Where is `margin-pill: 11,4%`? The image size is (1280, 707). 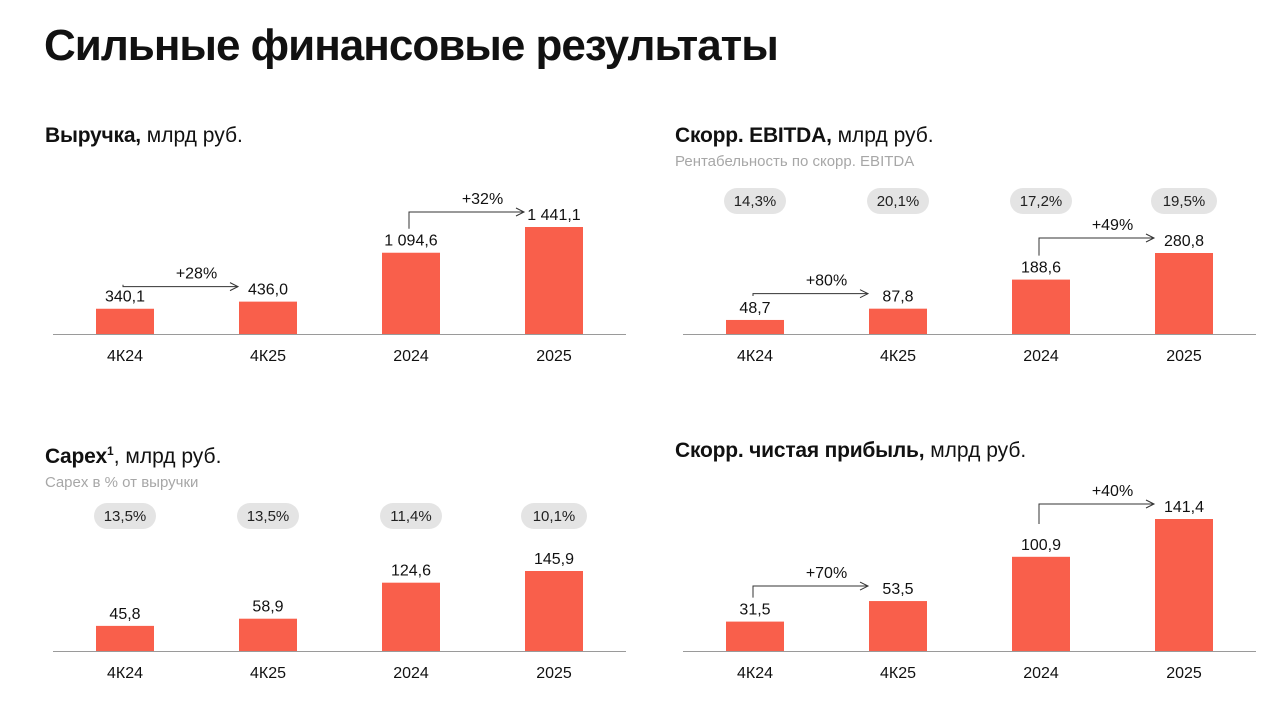
margin-pill: 11,4% is located at coordinates (411, 516).